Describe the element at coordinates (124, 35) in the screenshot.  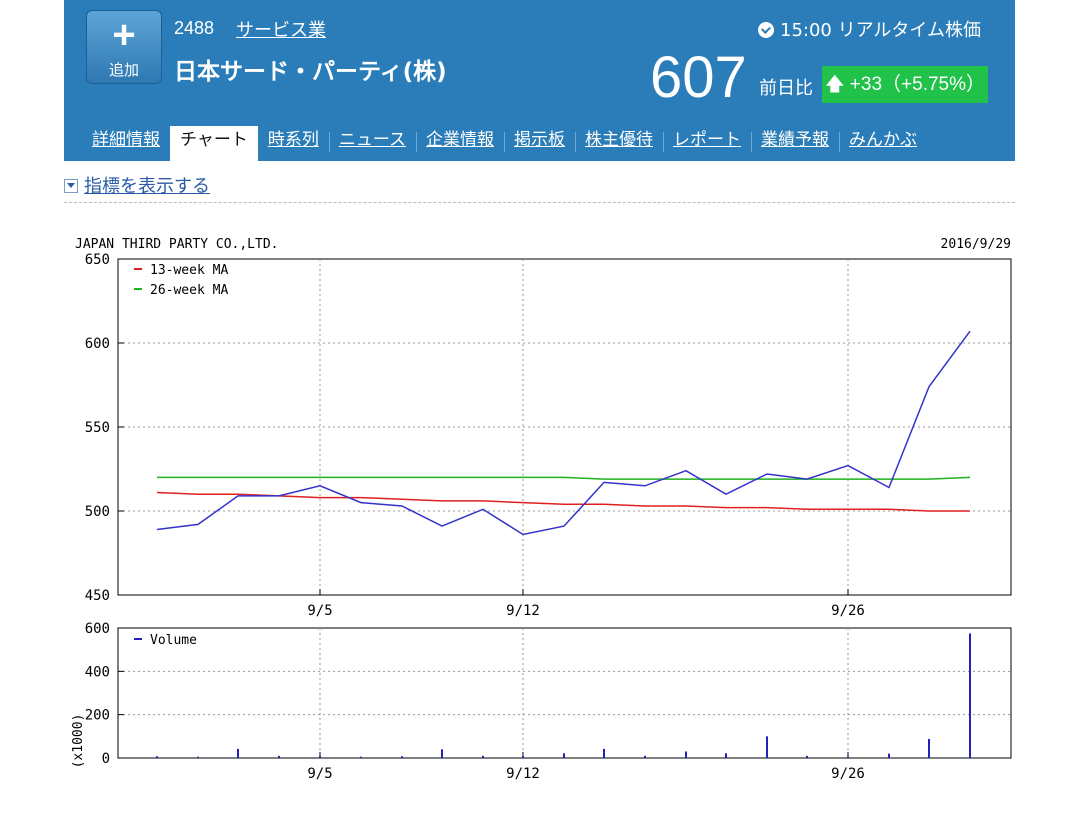
I see `plus-icon: +` at that location.